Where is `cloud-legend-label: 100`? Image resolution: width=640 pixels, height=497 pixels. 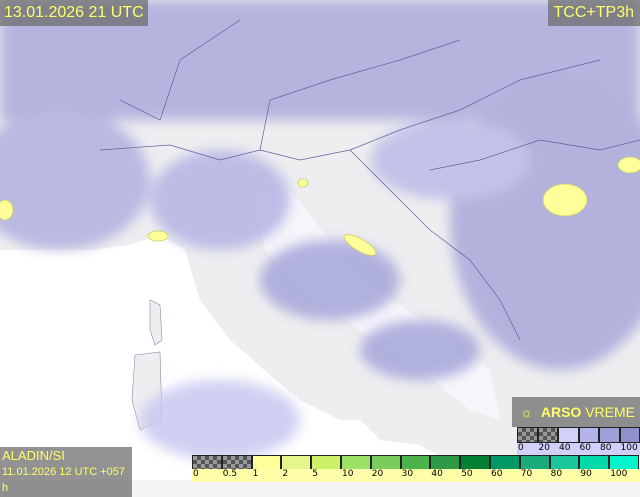
cloud-legend-label: 100 is located at coordinates (629, 448).